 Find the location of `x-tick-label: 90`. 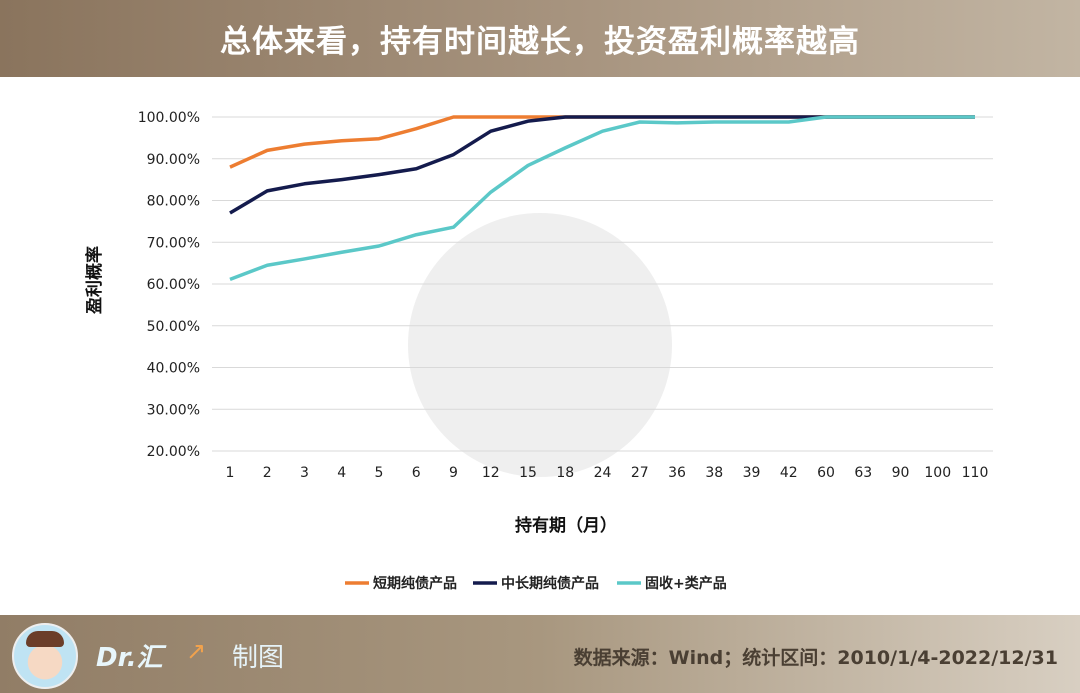

x-tick-label: 90 is located at coordinates (901, 473).